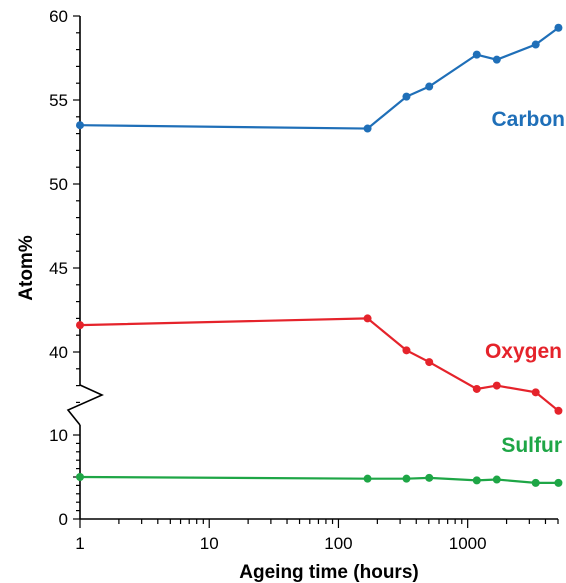 This screenshot has height=583, width=566. Describe the element at coordinates (338, 543) in the screenshot. I see `x-tick-label: 100` at that location.